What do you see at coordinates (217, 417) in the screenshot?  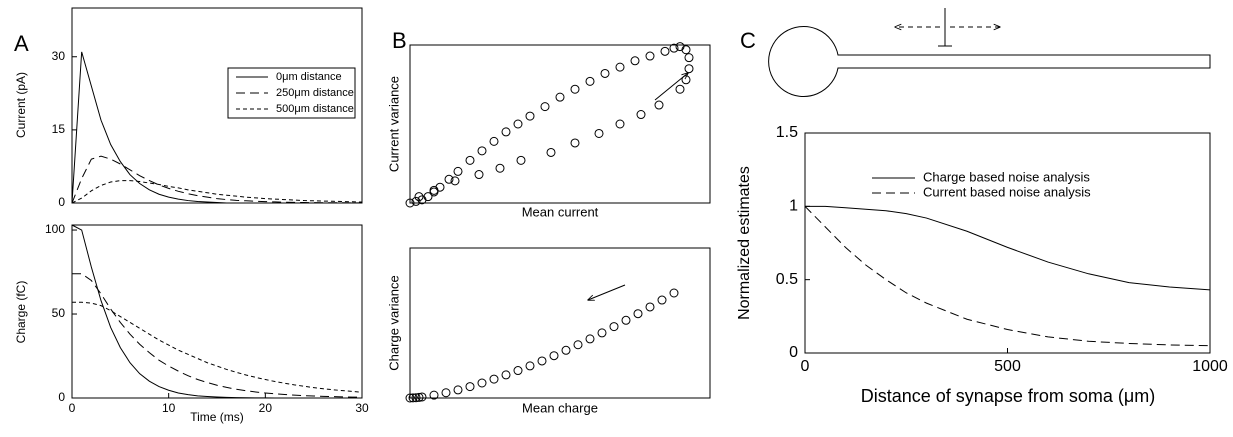 I see `x-axis-label: Time (ms)` at bounding box center [217, 417].